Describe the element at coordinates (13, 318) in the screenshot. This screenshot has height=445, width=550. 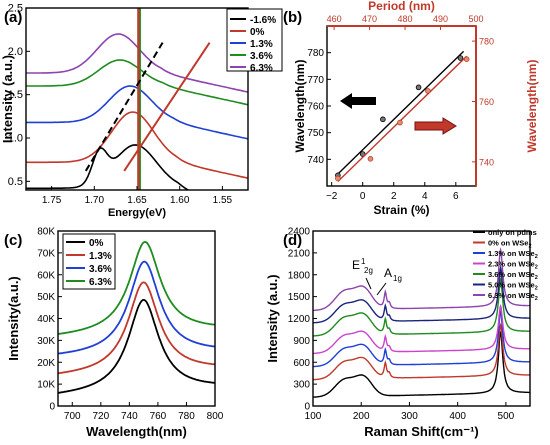
I see `panel-c-ylabel: Intensity(a.u.)` at that location.